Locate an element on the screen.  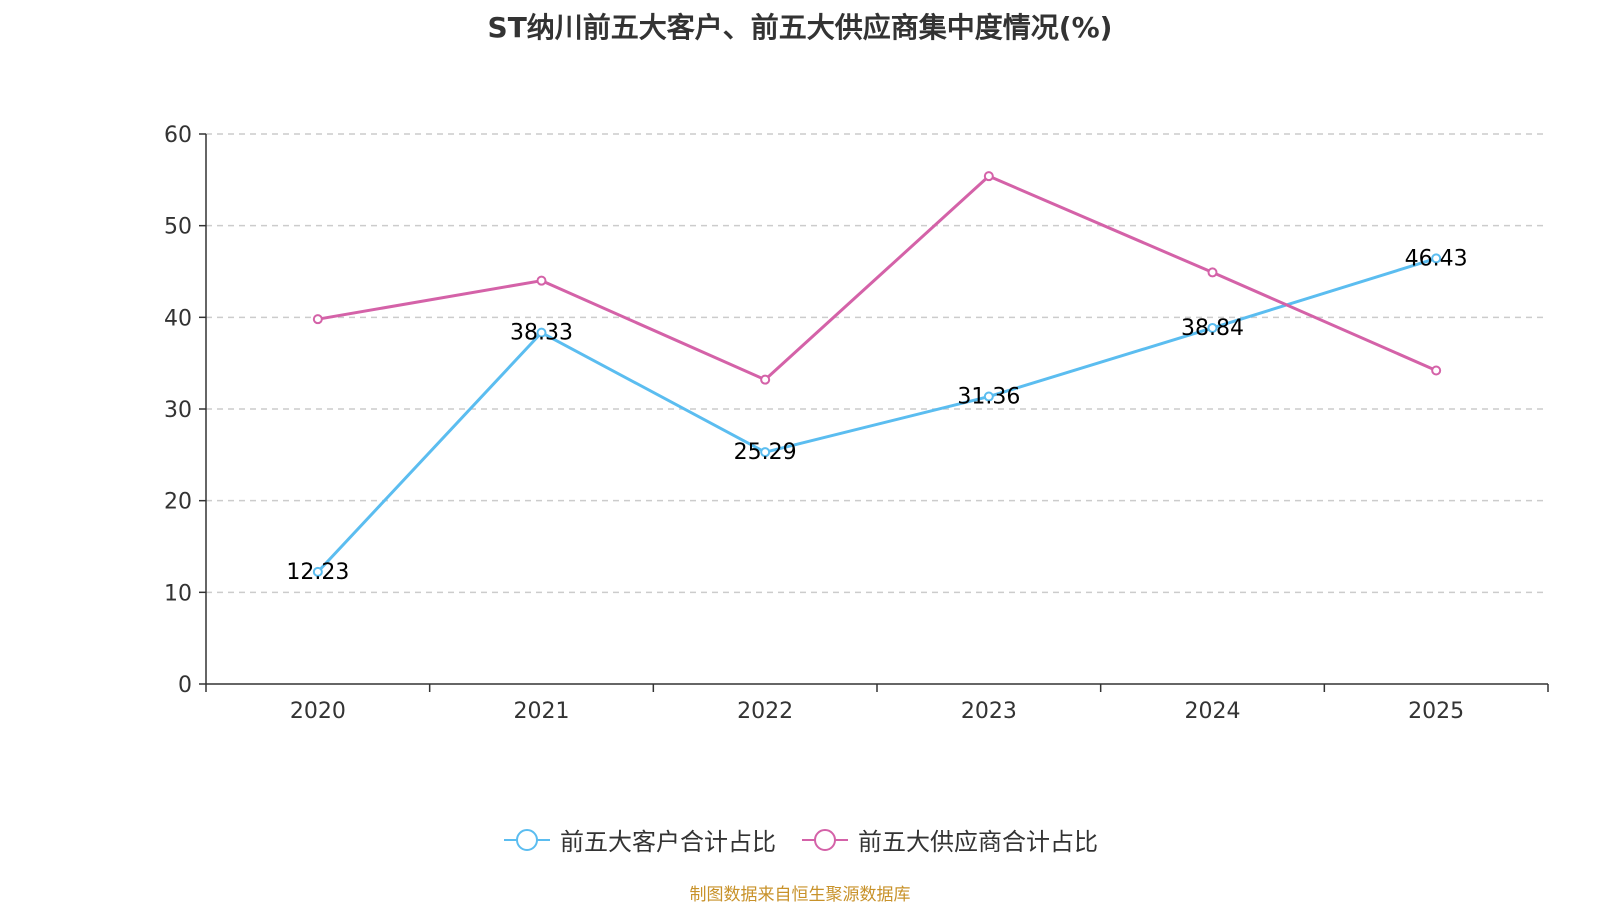
legend: 前五大客户合计占比 前五大供应商合计占比 is located at coordinates (800, 839).